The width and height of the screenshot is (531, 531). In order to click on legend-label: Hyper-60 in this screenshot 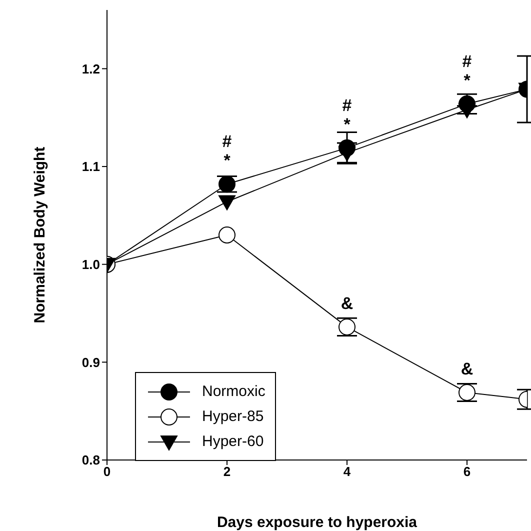, I will do `click(233, 441)`.